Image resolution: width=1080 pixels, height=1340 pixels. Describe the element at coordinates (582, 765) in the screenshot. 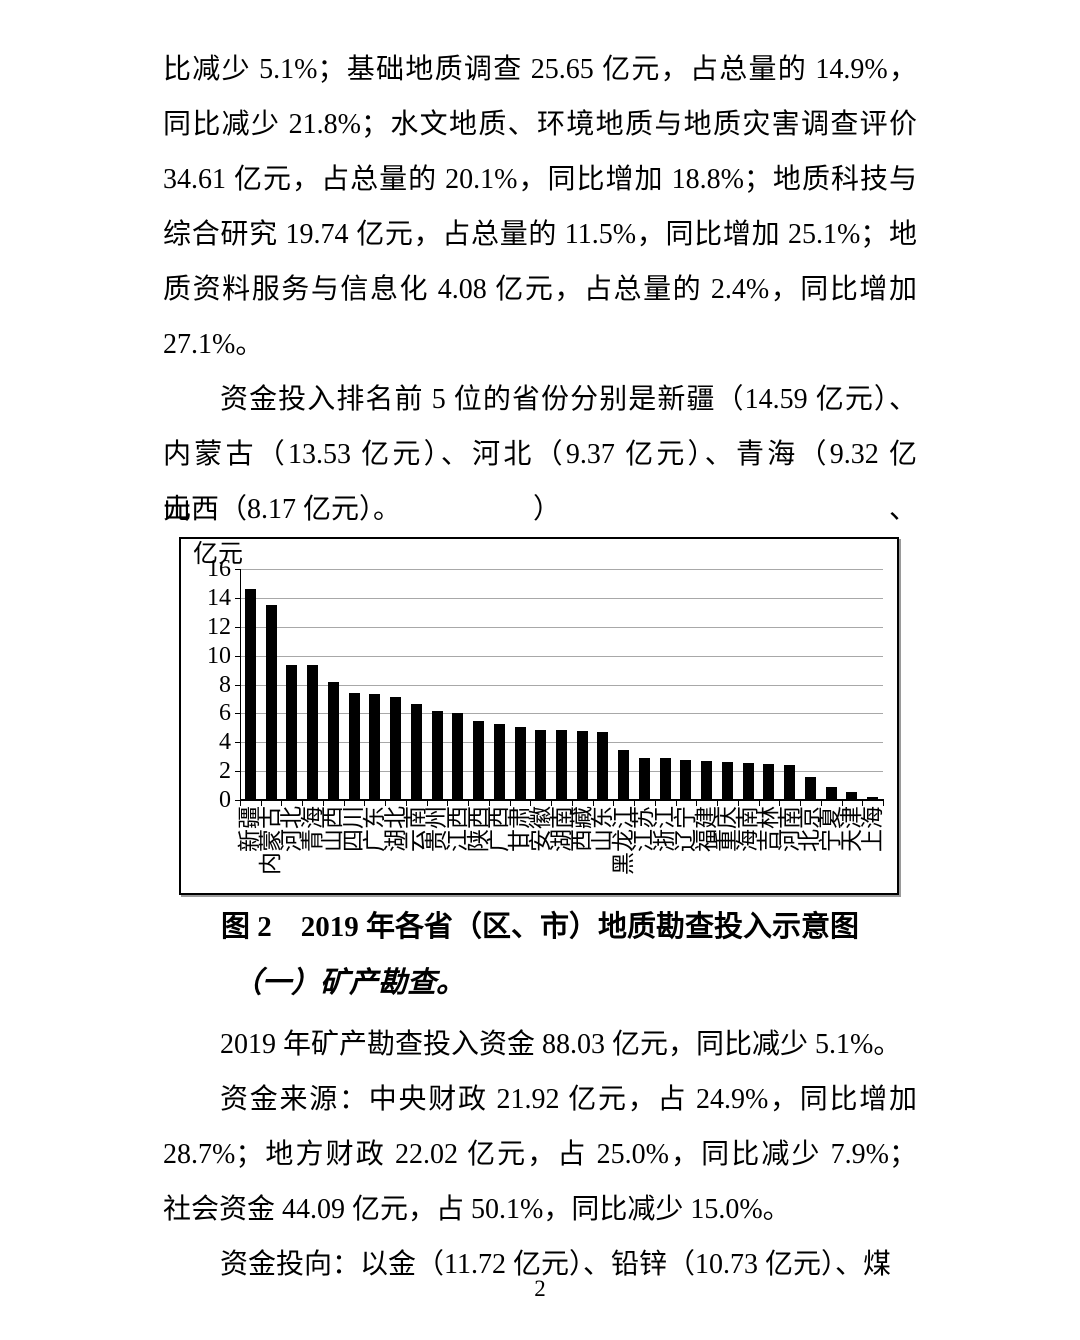

I see `bar-西藏` at that location.